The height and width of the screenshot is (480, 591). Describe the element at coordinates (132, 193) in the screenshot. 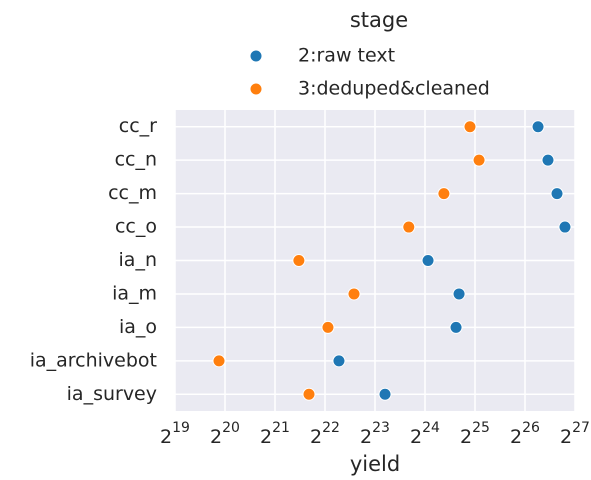

I see `y-tick-label: cc_m` at that location.